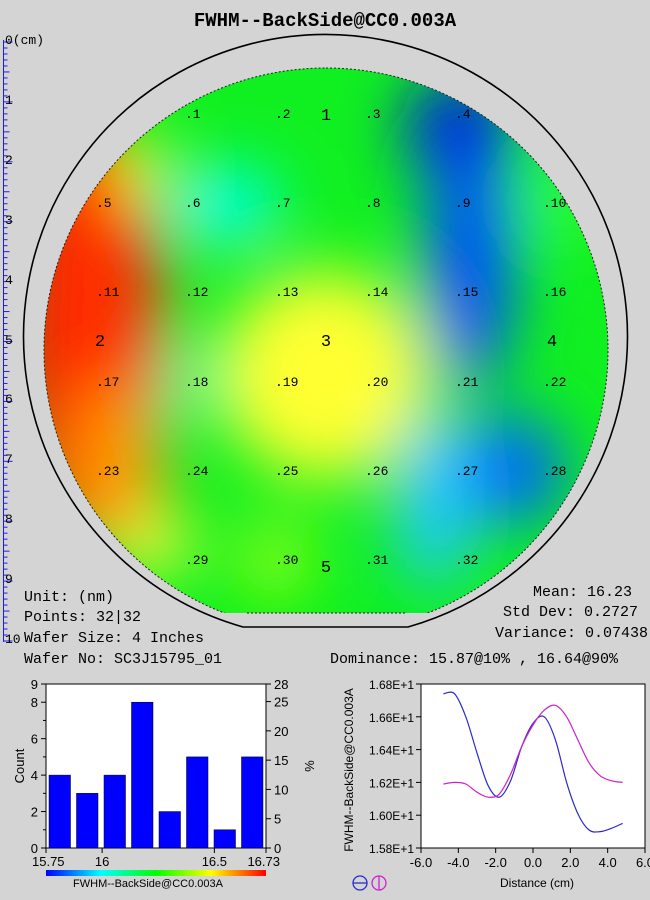 This screenshot has width=650, height=900. What do you see at coordinates (582, 592) in the screenshot?
I see `mean-label: Mean: 16.23` at bounding box center [582, 592].